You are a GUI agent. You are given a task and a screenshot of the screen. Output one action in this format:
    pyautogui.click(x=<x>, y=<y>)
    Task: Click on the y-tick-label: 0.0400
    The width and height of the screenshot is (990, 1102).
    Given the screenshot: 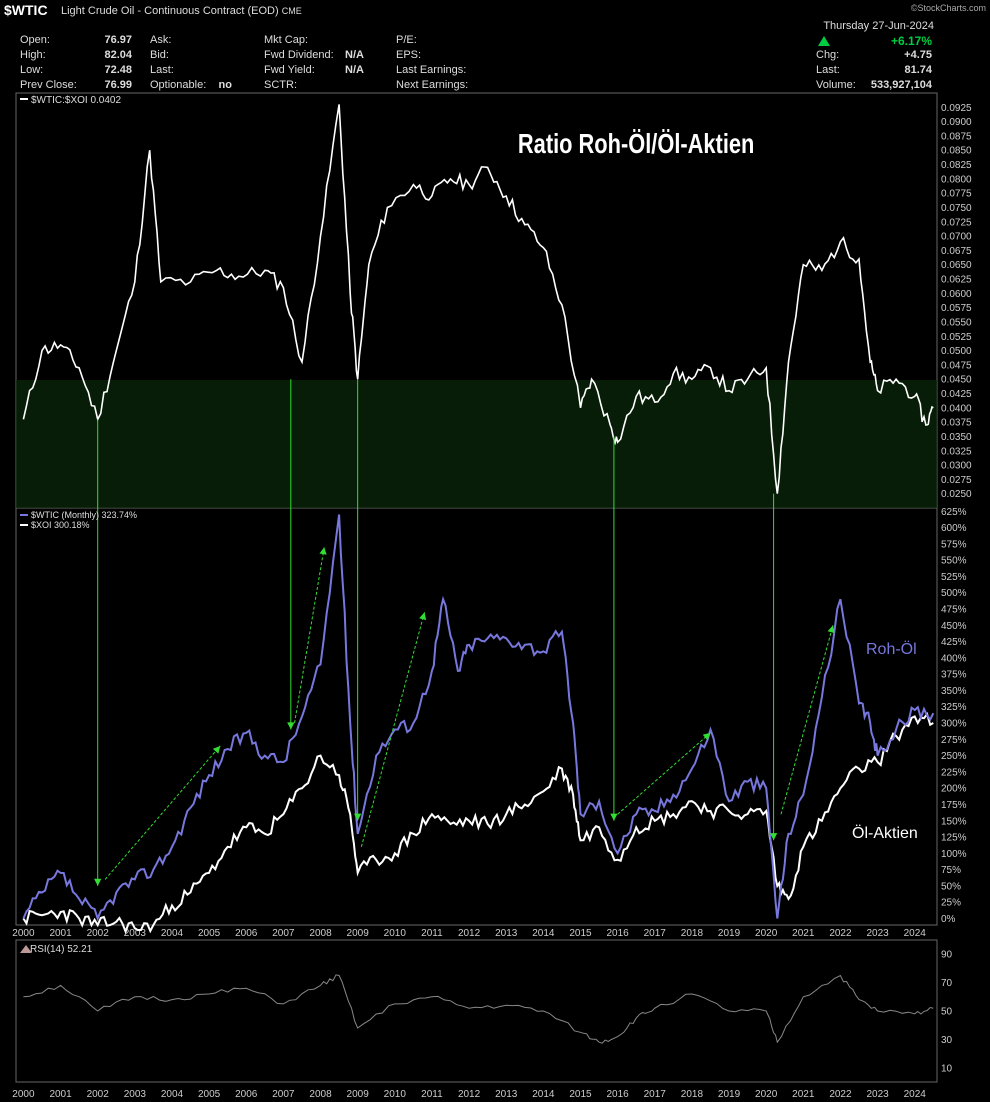 What is the action you would take?
    pyautogui.click(x=956, y=408)
    